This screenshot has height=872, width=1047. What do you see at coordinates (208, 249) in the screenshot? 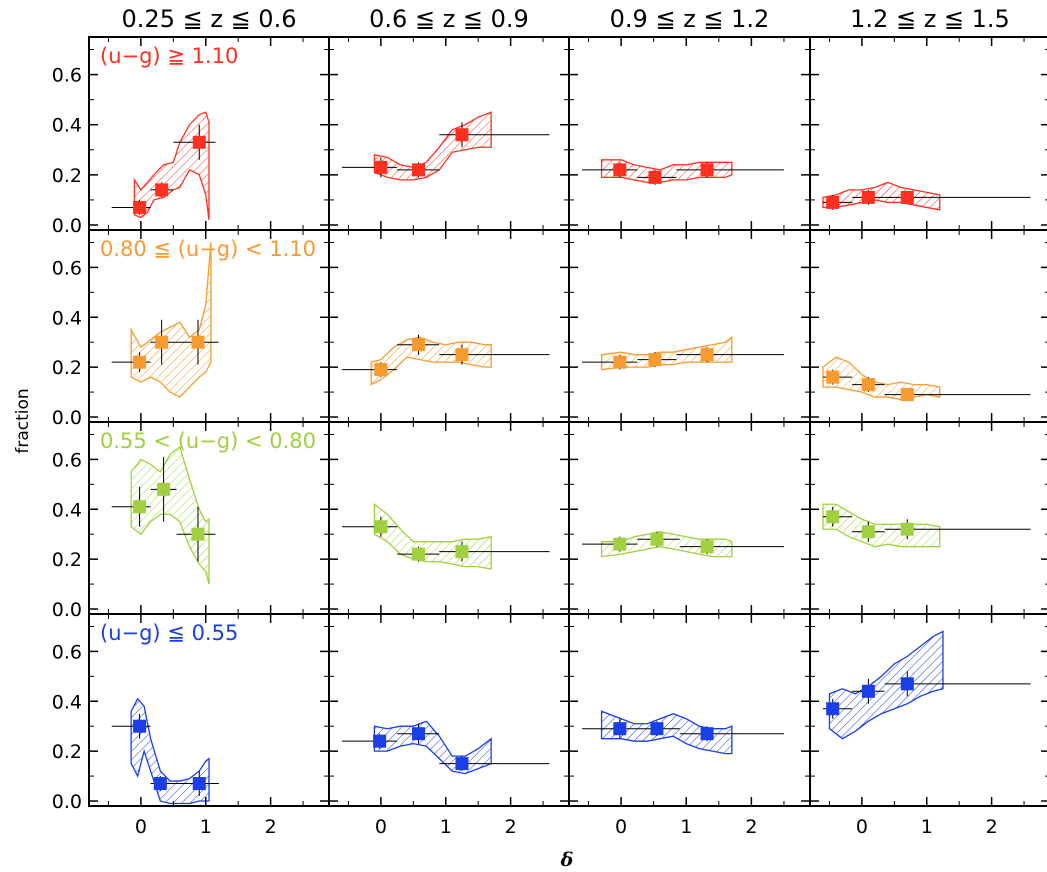
I see `row-label: 0.80 ≦ (u−g) < 1.10` at bounding box center [208, 249].